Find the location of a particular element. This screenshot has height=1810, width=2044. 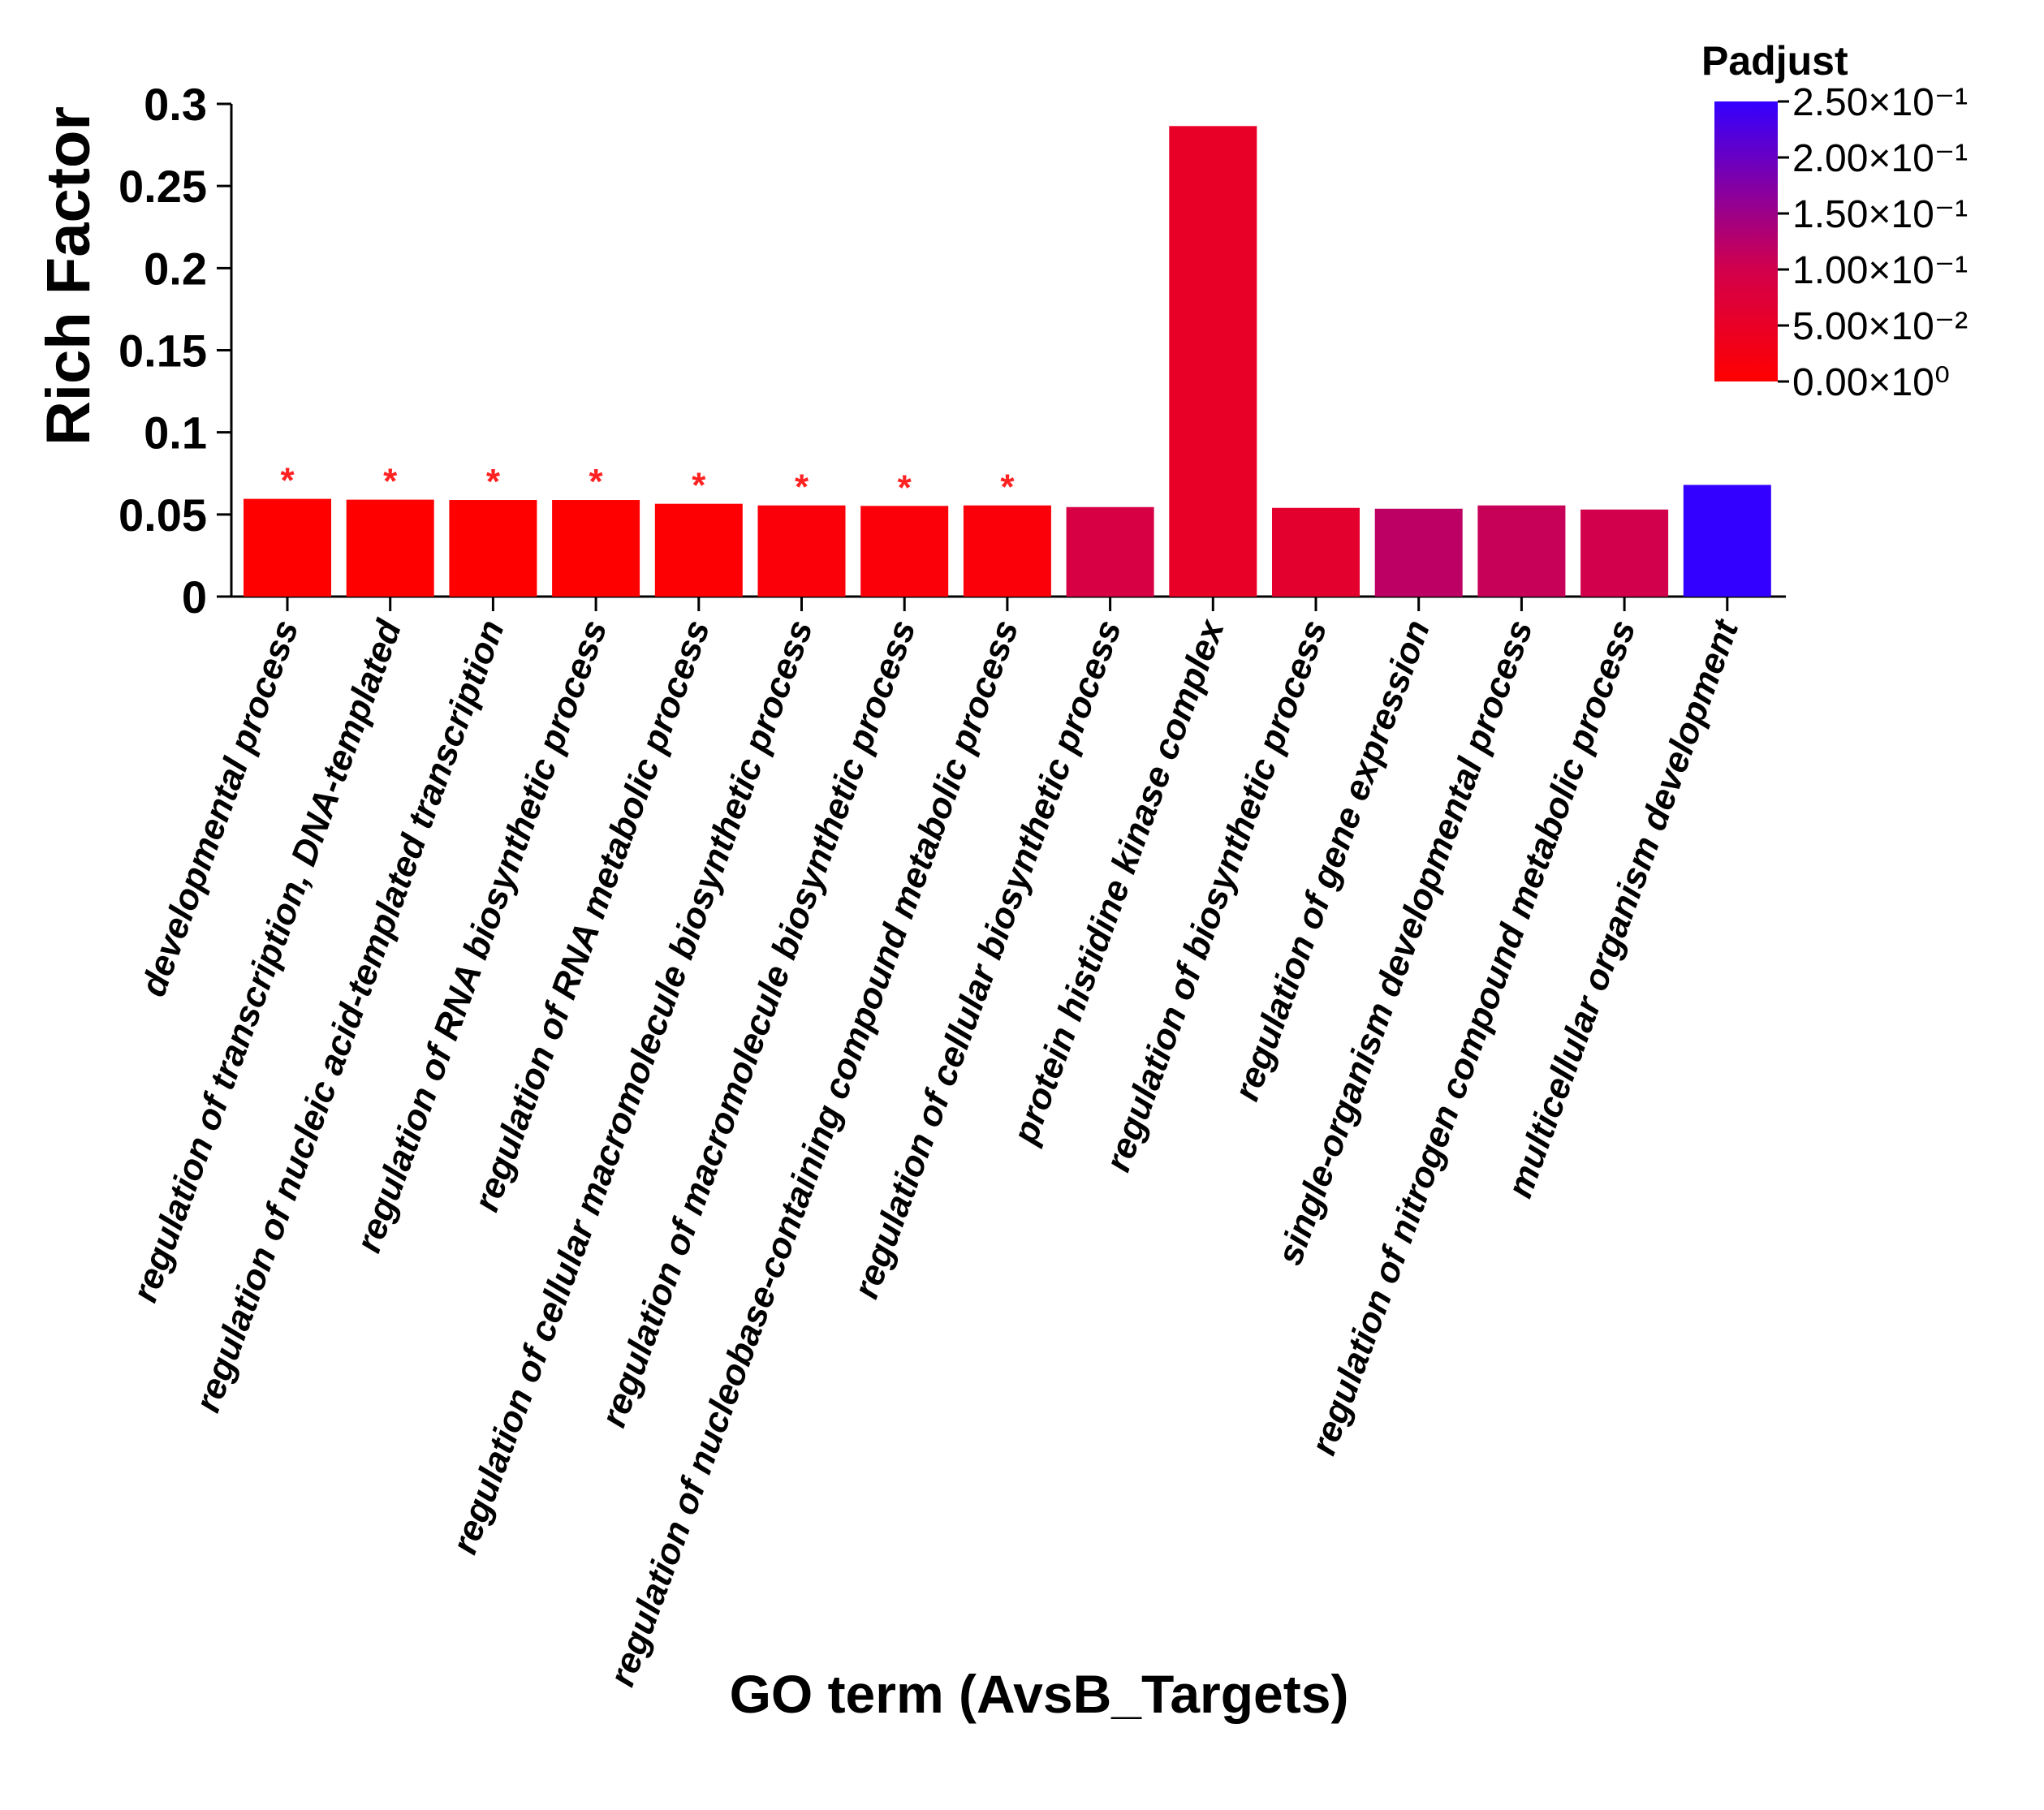

x-tick-label: protein histidine kinase complex is located at coordinates (1119, 882).